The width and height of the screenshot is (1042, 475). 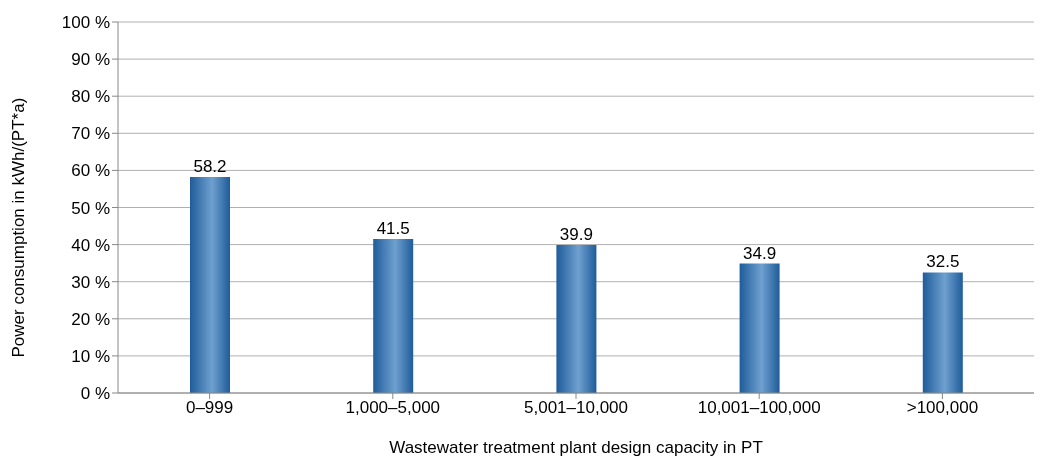 I want to click on data-label: 41.5, so click(x=393, y=229).